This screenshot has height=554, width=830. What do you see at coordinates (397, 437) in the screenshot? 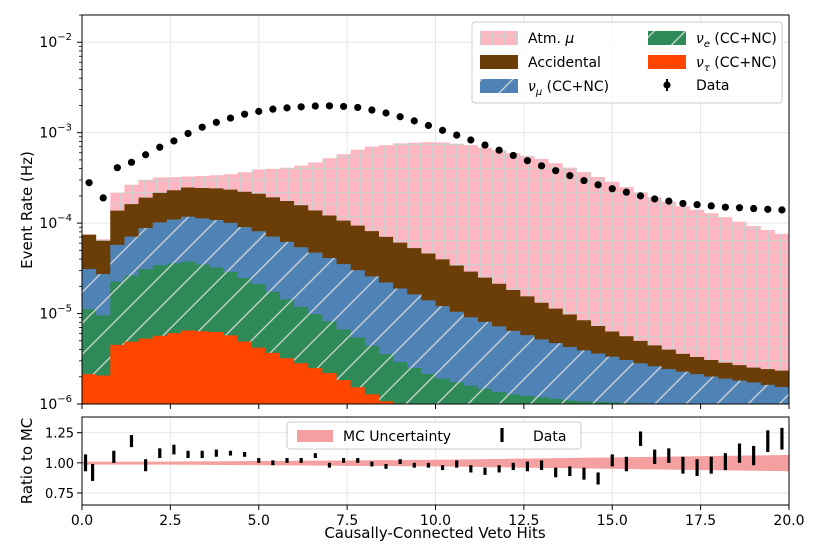
I see `legend-label-mc-uncertainty: MC Uncertainty` at bounding box center [397, 437].